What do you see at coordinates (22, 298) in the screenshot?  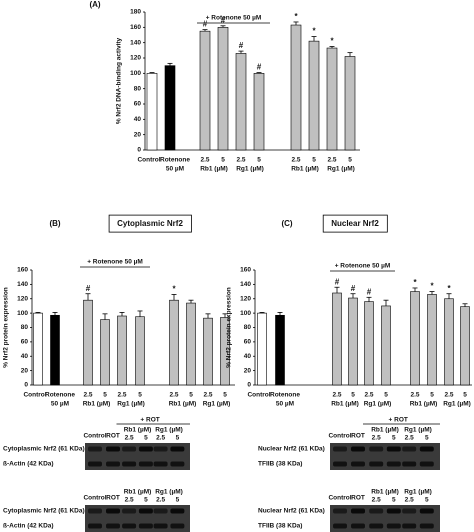 I see `y-tick-label: 120` at bounding box center [22, 298].